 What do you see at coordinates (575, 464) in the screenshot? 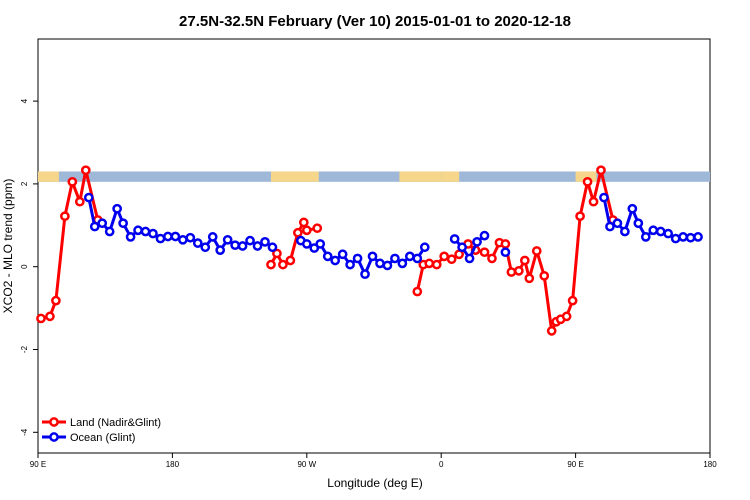
I see `x-tick-label: 90 E` at bounding box center [575, 464].